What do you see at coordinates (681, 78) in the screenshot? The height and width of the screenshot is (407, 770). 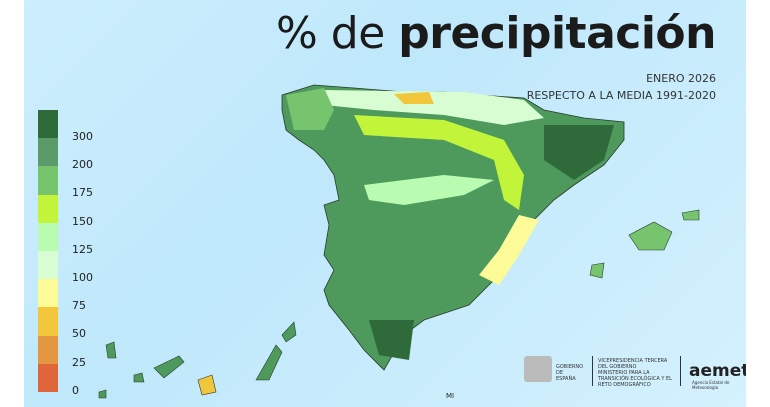 I see `subtitle-month: ENERO 2026` at bounding box center [681, 78].